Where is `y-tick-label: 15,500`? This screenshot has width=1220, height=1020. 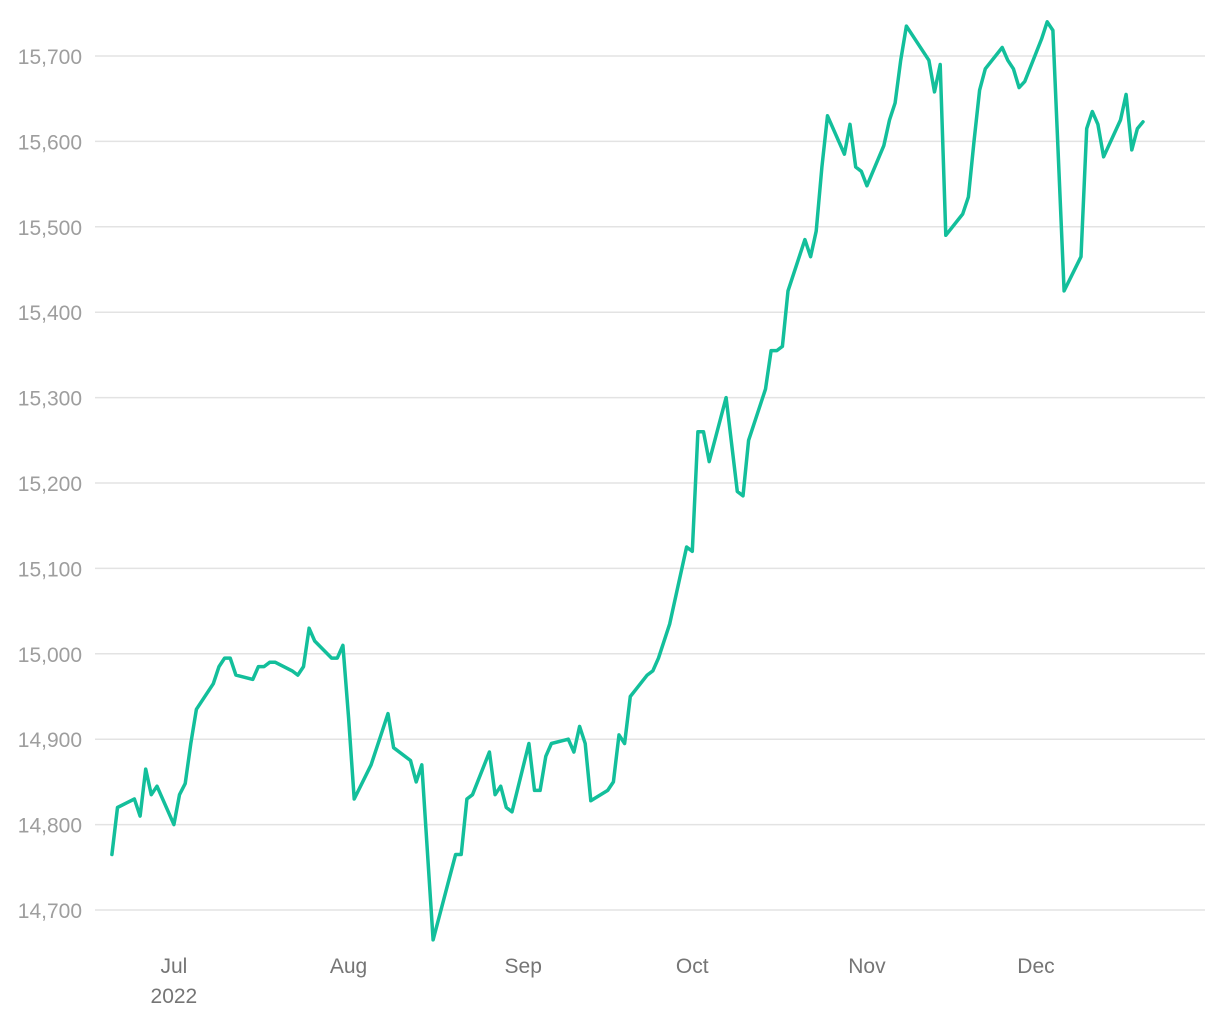 y-tick-label: 15,500 is located at coordinates (50, 228).